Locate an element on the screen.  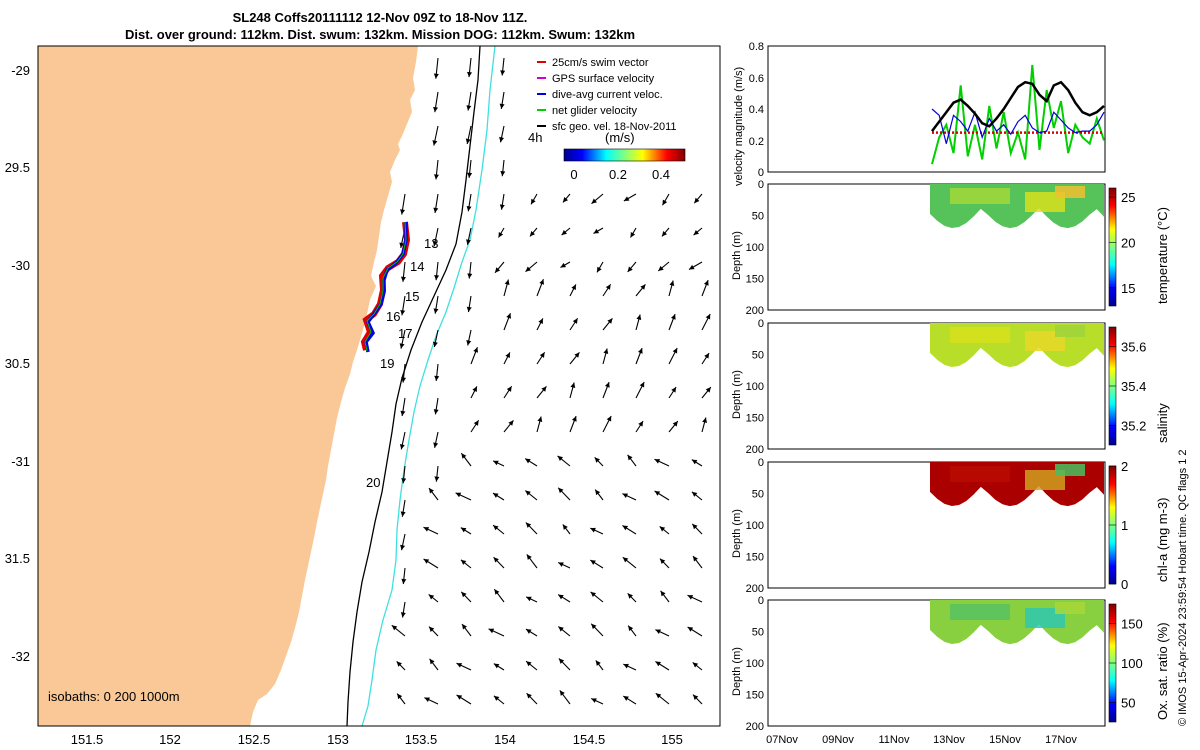
time-axis: 07Nov 09Nov 11Nov 13Nov 15Nov 17Nov is located at coordinates (921, 740).